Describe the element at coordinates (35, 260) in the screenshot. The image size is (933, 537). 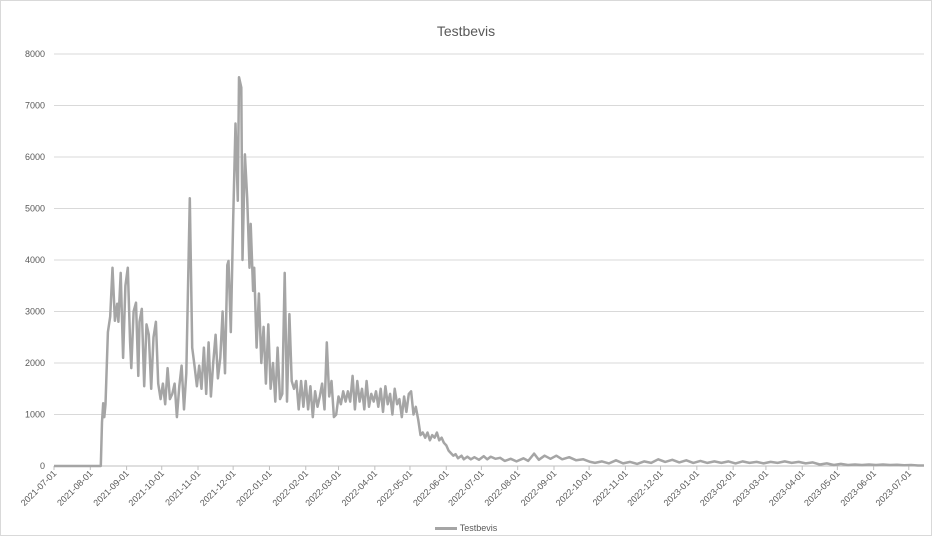
I see `y-tick-label: 4000` at that location.